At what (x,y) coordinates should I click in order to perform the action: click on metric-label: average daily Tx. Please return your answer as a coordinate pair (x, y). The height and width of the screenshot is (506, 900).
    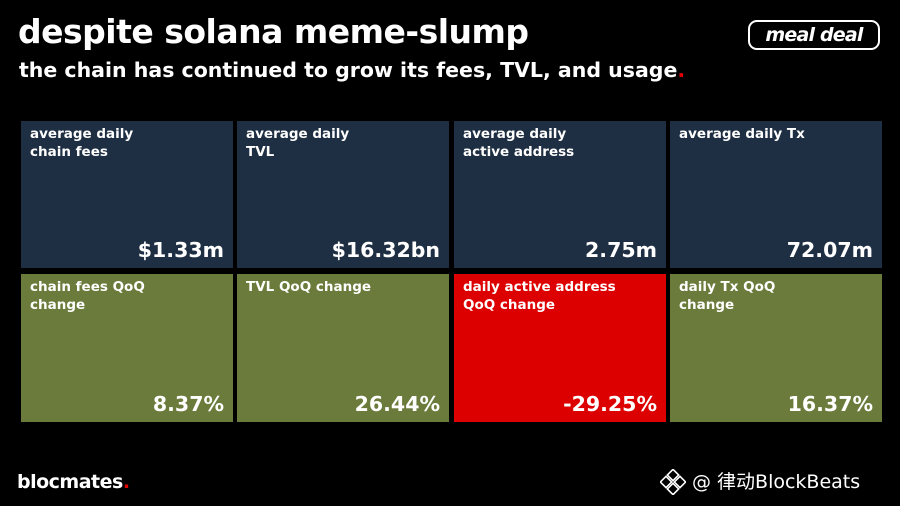
    Looking at the image, I should click on (754, 134).